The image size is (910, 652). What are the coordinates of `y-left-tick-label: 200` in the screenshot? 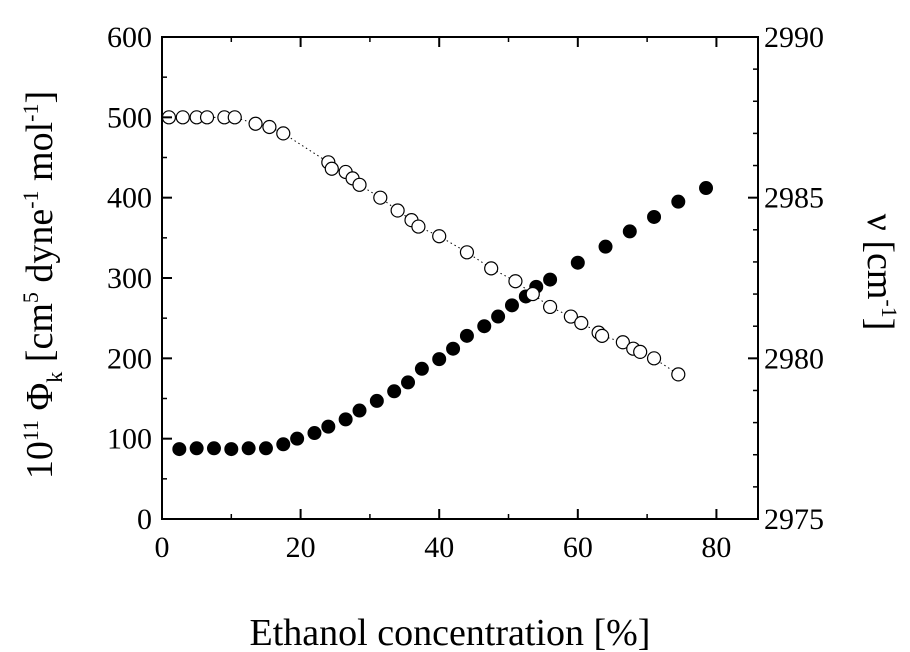 It's located at (129, 358).